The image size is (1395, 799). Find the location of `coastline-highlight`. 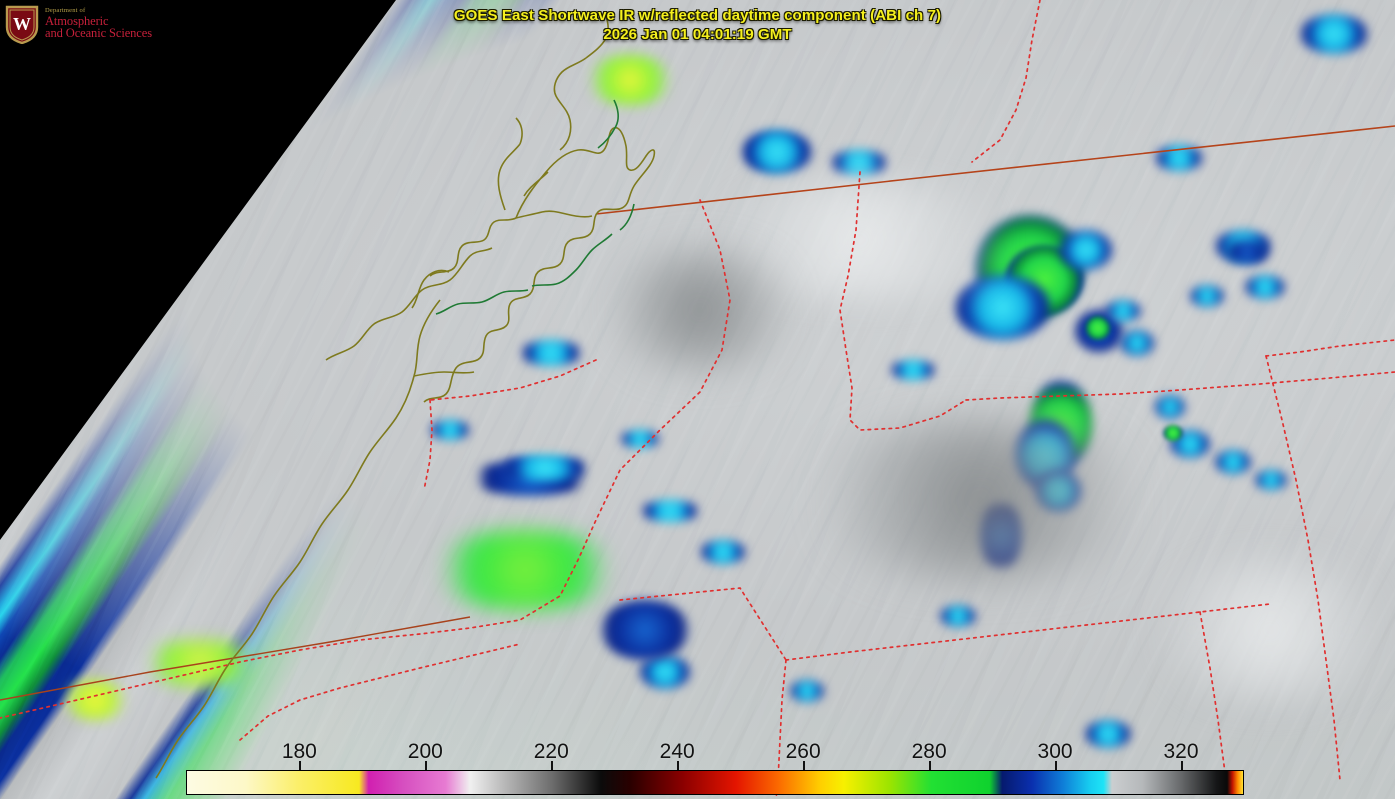

coastline-highlight is located at coordinates (535, 207).